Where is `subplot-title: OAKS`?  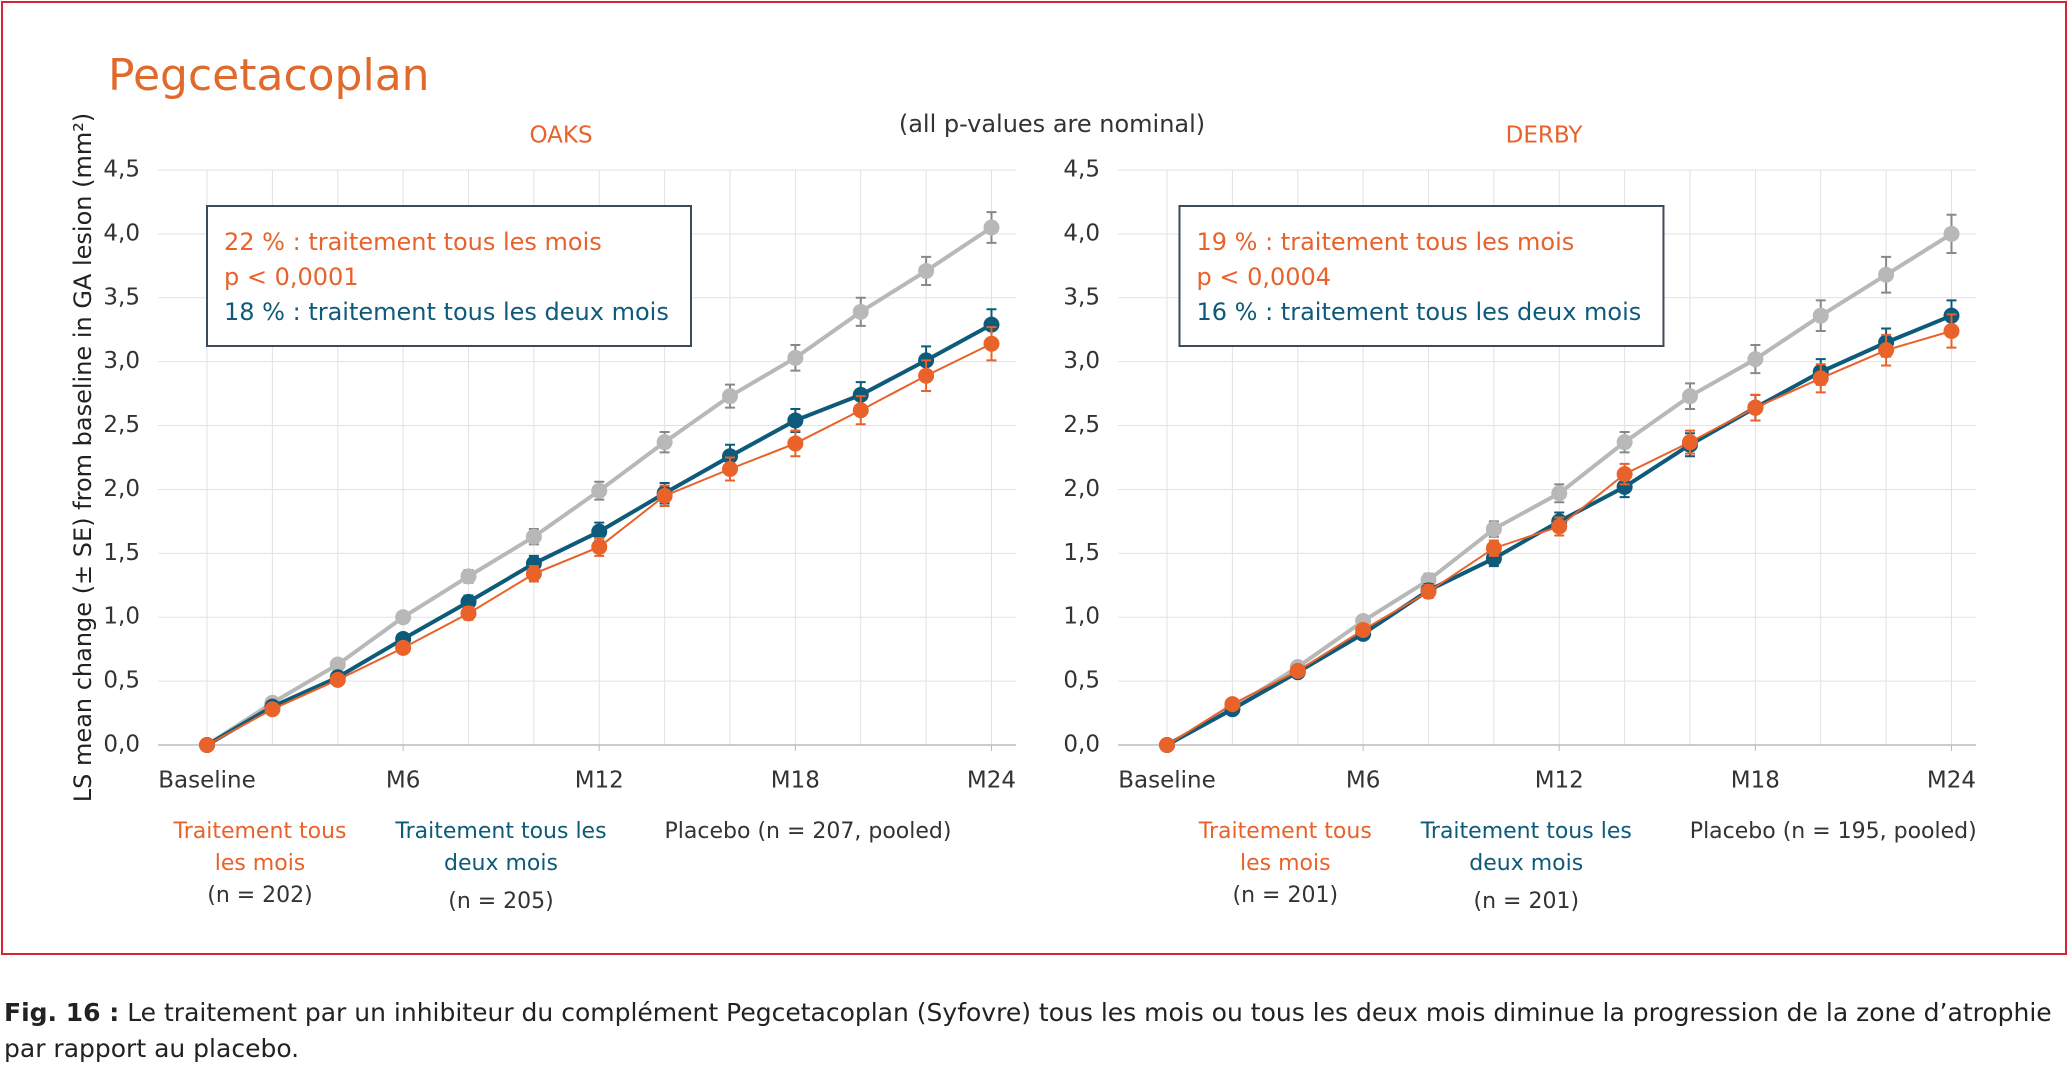
subplot-title: OAKS is located at coordinates (560, 136).